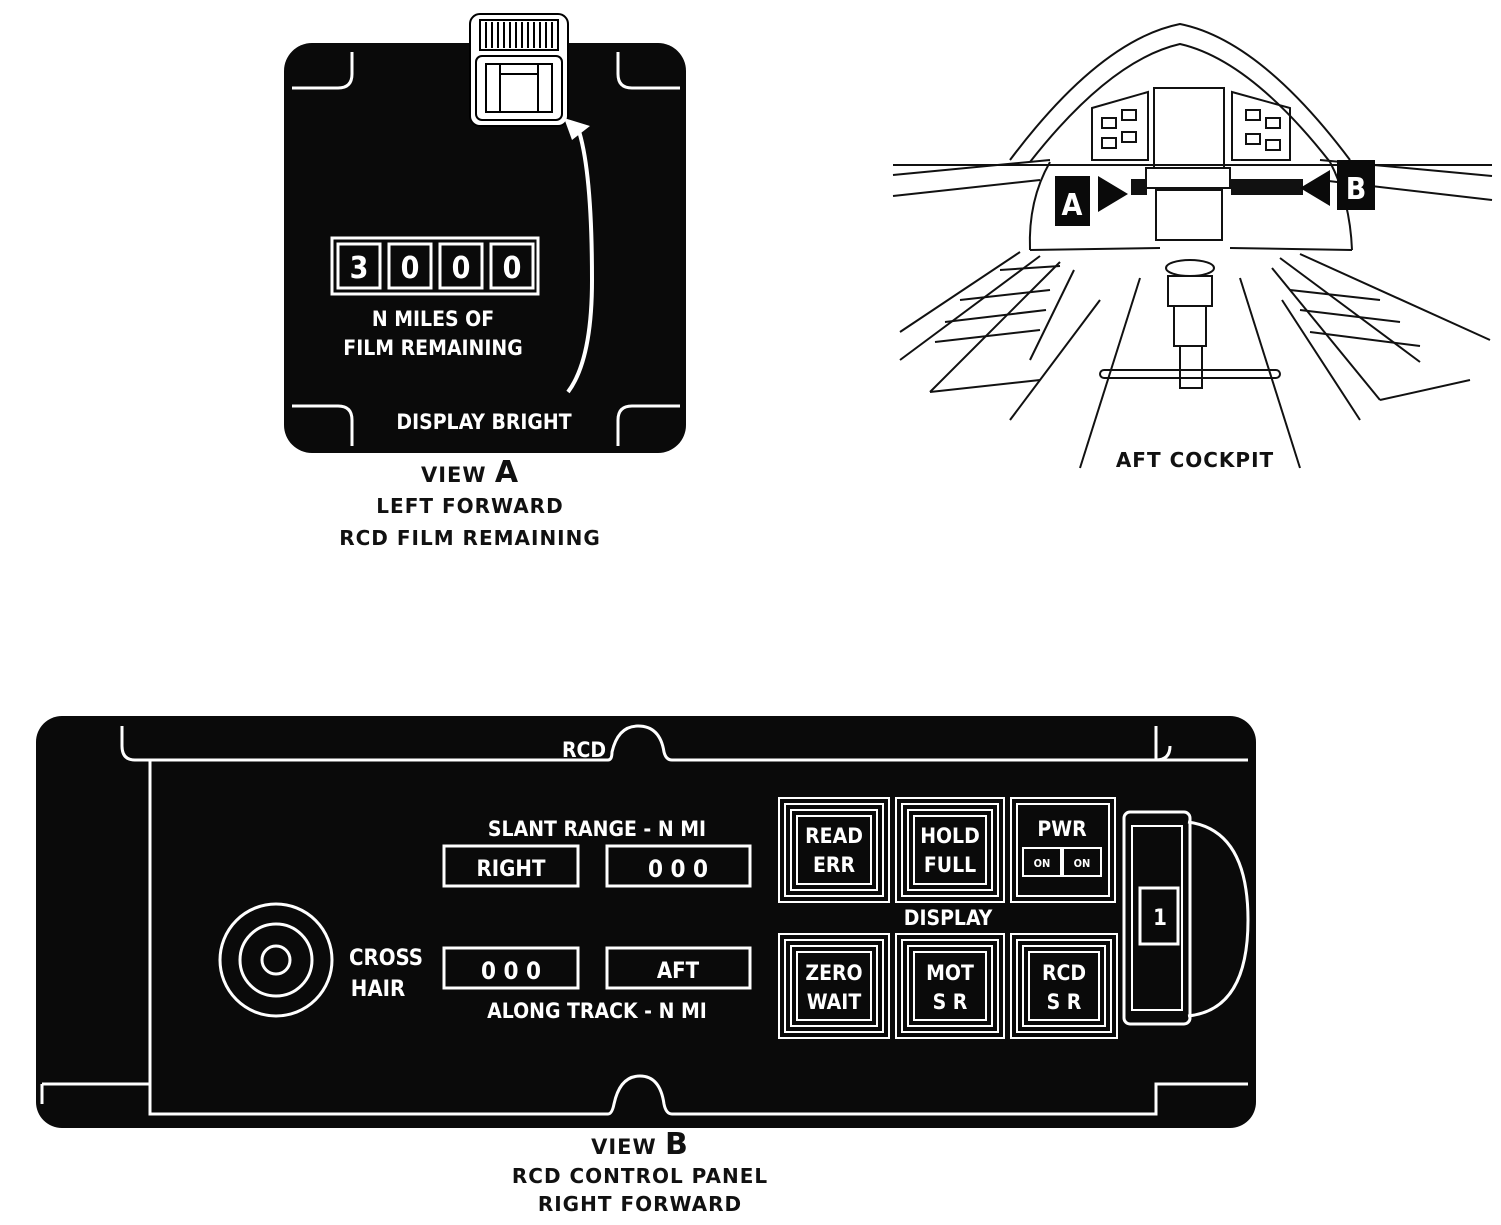 This screenshot has height=1225, width=1501. I want to click on svg-text: FULL, so click(950, 865).